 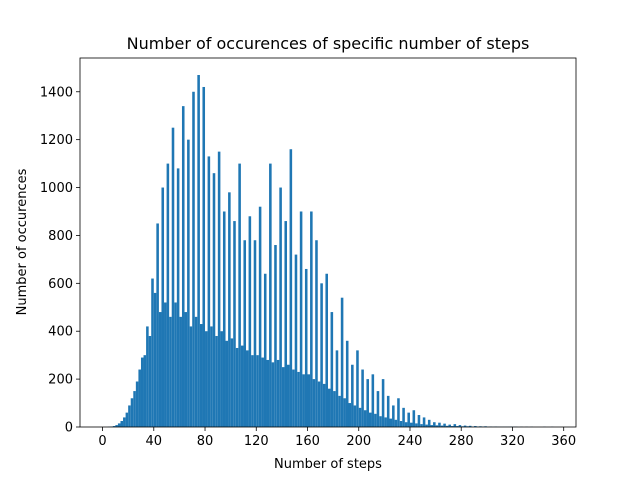 What do you see at coordinates (56, 92) in the screenshot?
I see `y-tick-label: 1400` at bounding box center [56, 92].